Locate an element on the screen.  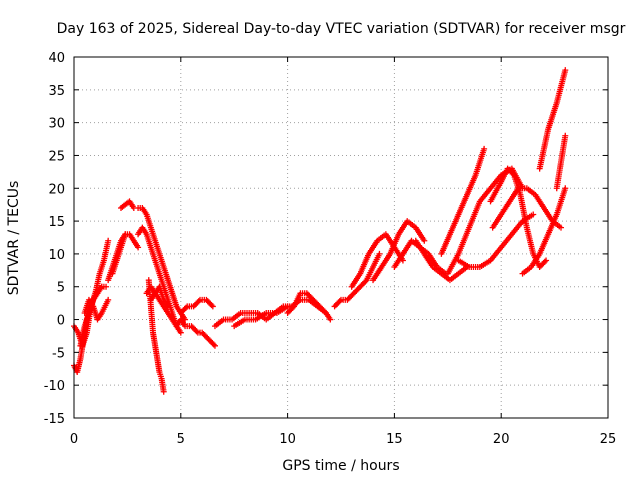
series-sat-g is located at coordinates (127, 204).